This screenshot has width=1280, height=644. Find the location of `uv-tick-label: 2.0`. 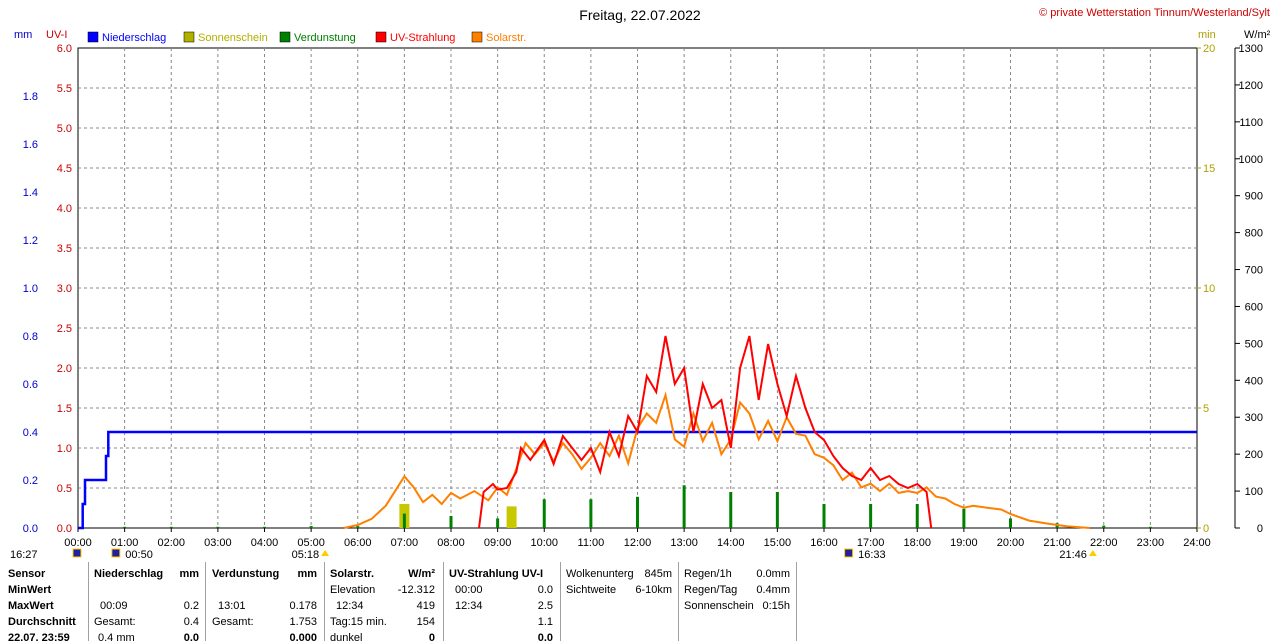

uv-tick-label: 2.0 is located at coordinates (64, 369).